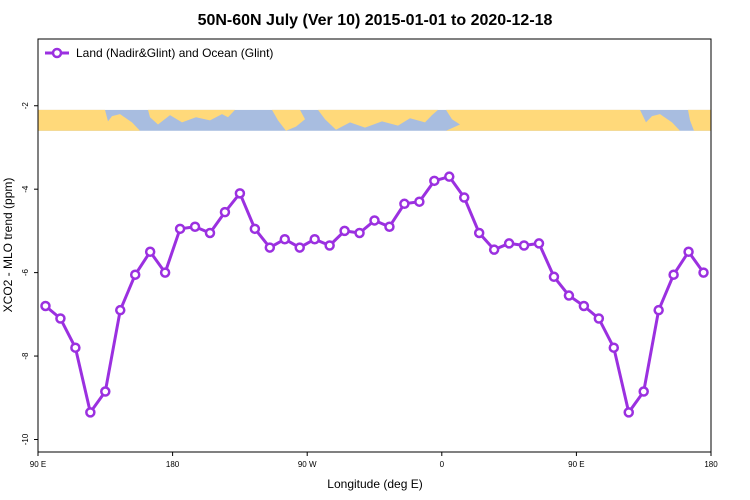 Image resolution: width=750 pixels, height=500 pixels. Describe the element at coordinates (57, 53) in the screenshot. I see `legend-marker-swatch` at that location.